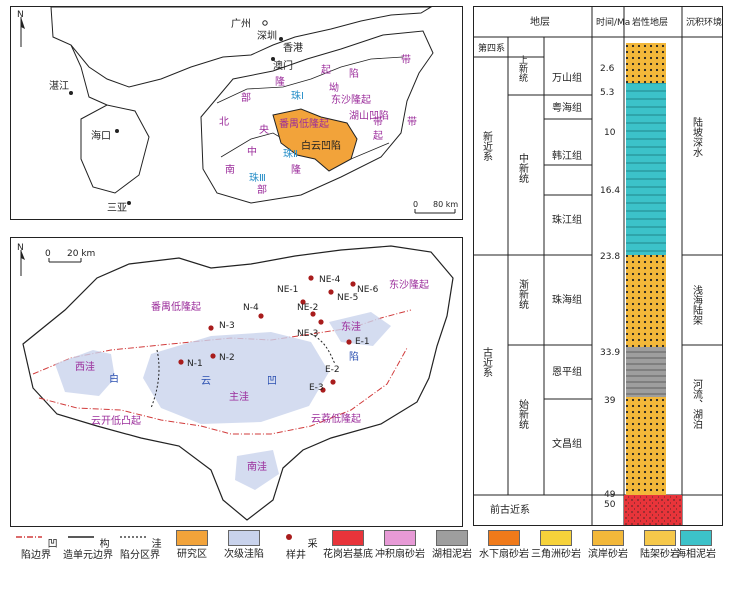  Describe the element at coordinates (101, 135) in the screenshot. I see `city-haikou: 海口` at that location.